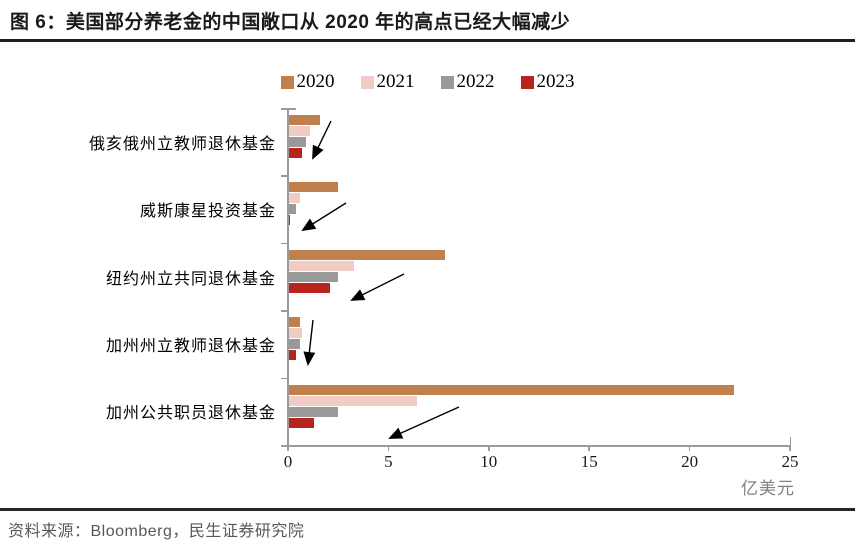  I want to click on legend-item-2023: 2023, so click(547, 82).